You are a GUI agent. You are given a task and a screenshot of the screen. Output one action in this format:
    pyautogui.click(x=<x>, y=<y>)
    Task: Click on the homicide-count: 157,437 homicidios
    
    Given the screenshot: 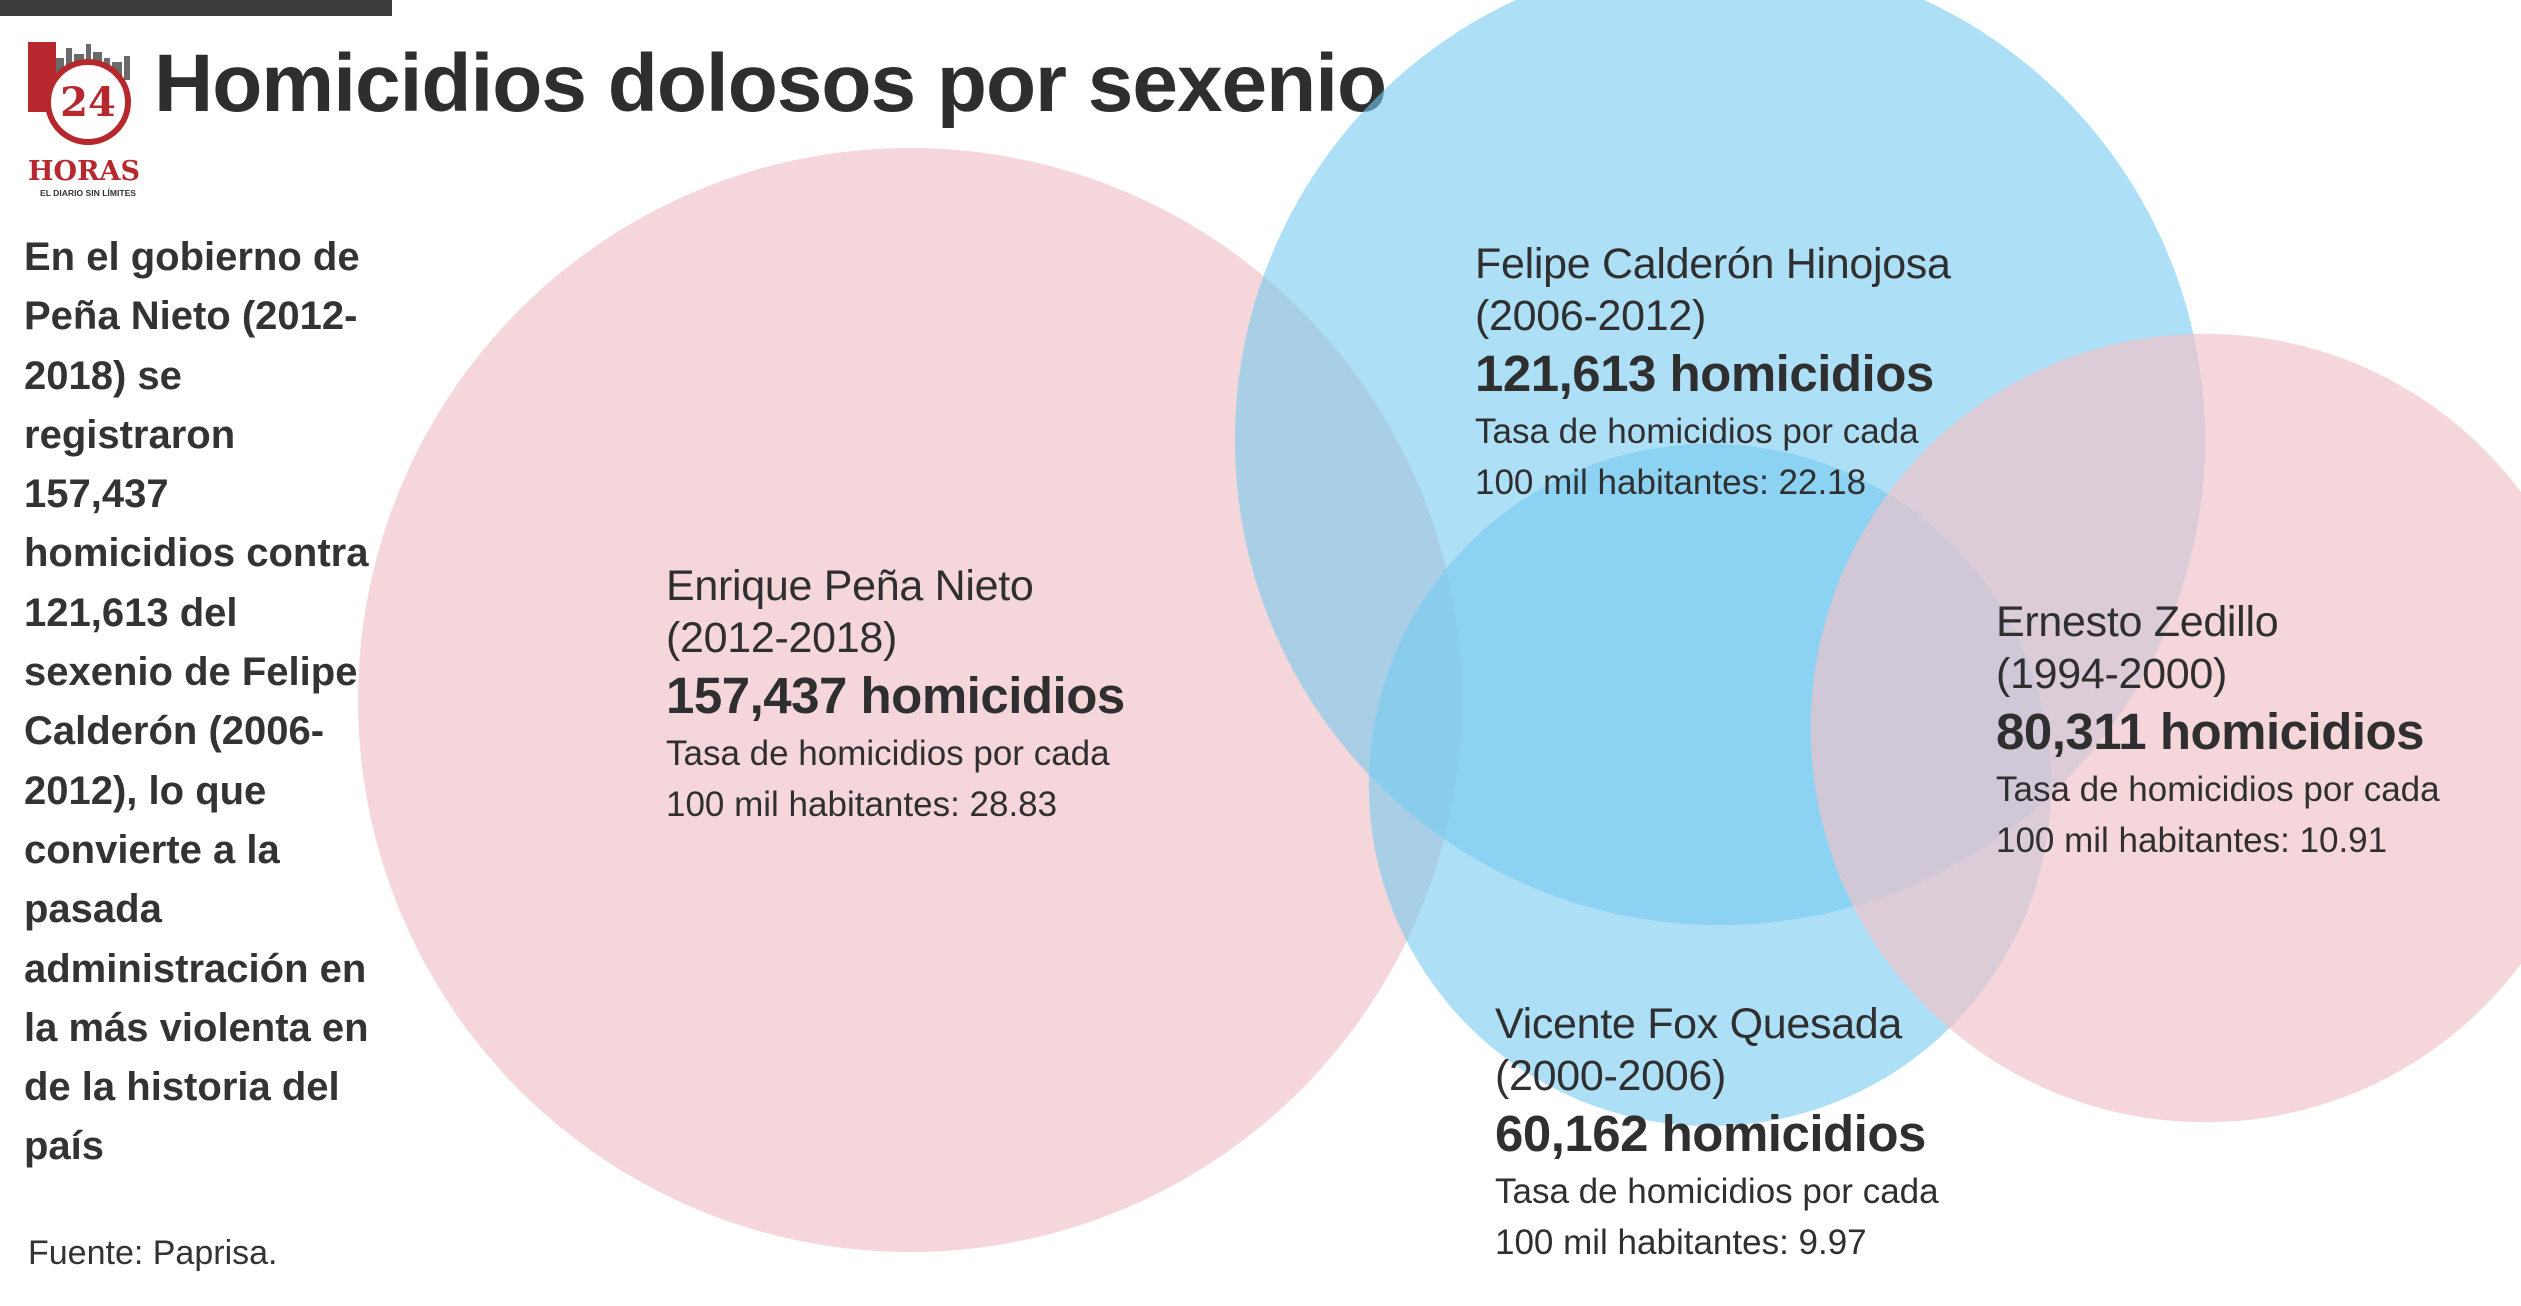 What is the action you would take?
    pyautogui.click(x=895, y=695)
    